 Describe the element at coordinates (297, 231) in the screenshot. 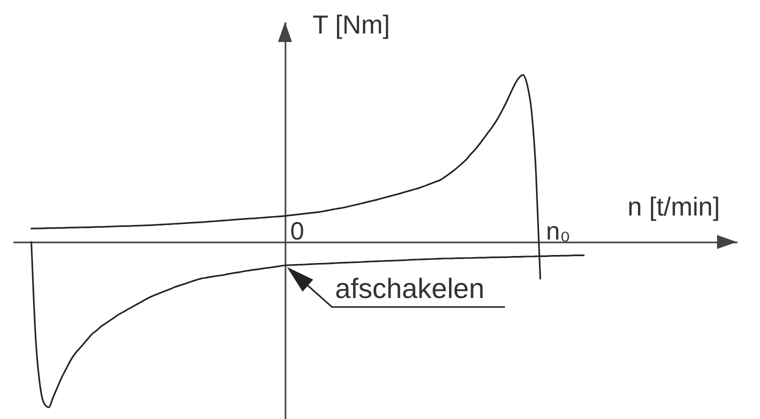

I see `x-tick-label: 0` at that location.